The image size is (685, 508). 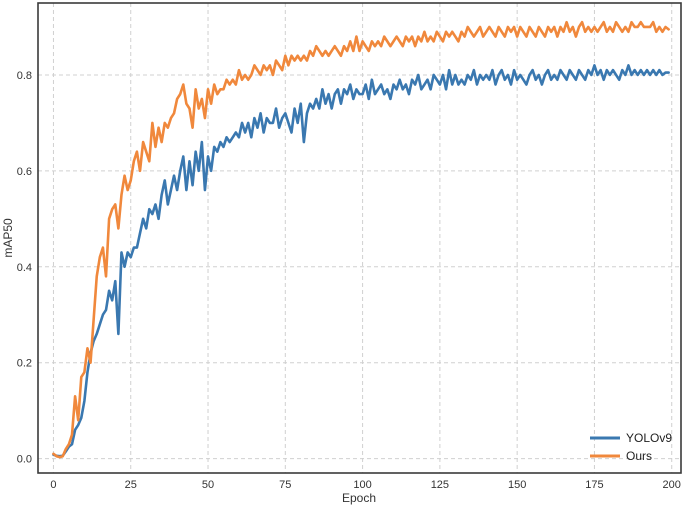 What do you see at coordinates (24, 172) in the screenshot?
I see `y-tick-label: 0.6` at bounding box center [24, 172].